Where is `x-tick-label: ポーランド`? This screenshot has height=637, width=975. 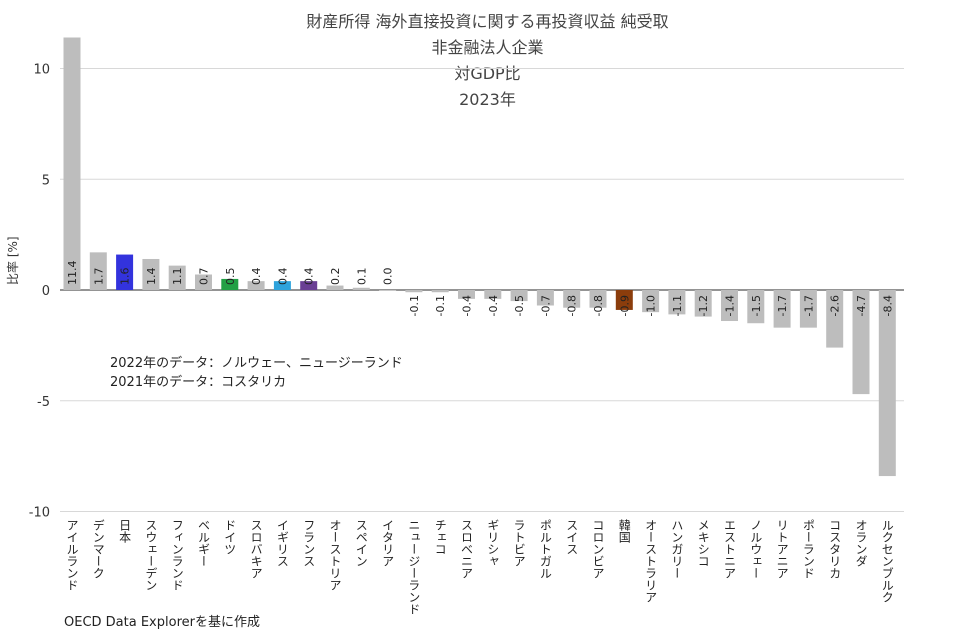
x-tick-label: ポーランド is located at coordinates (808, 549).